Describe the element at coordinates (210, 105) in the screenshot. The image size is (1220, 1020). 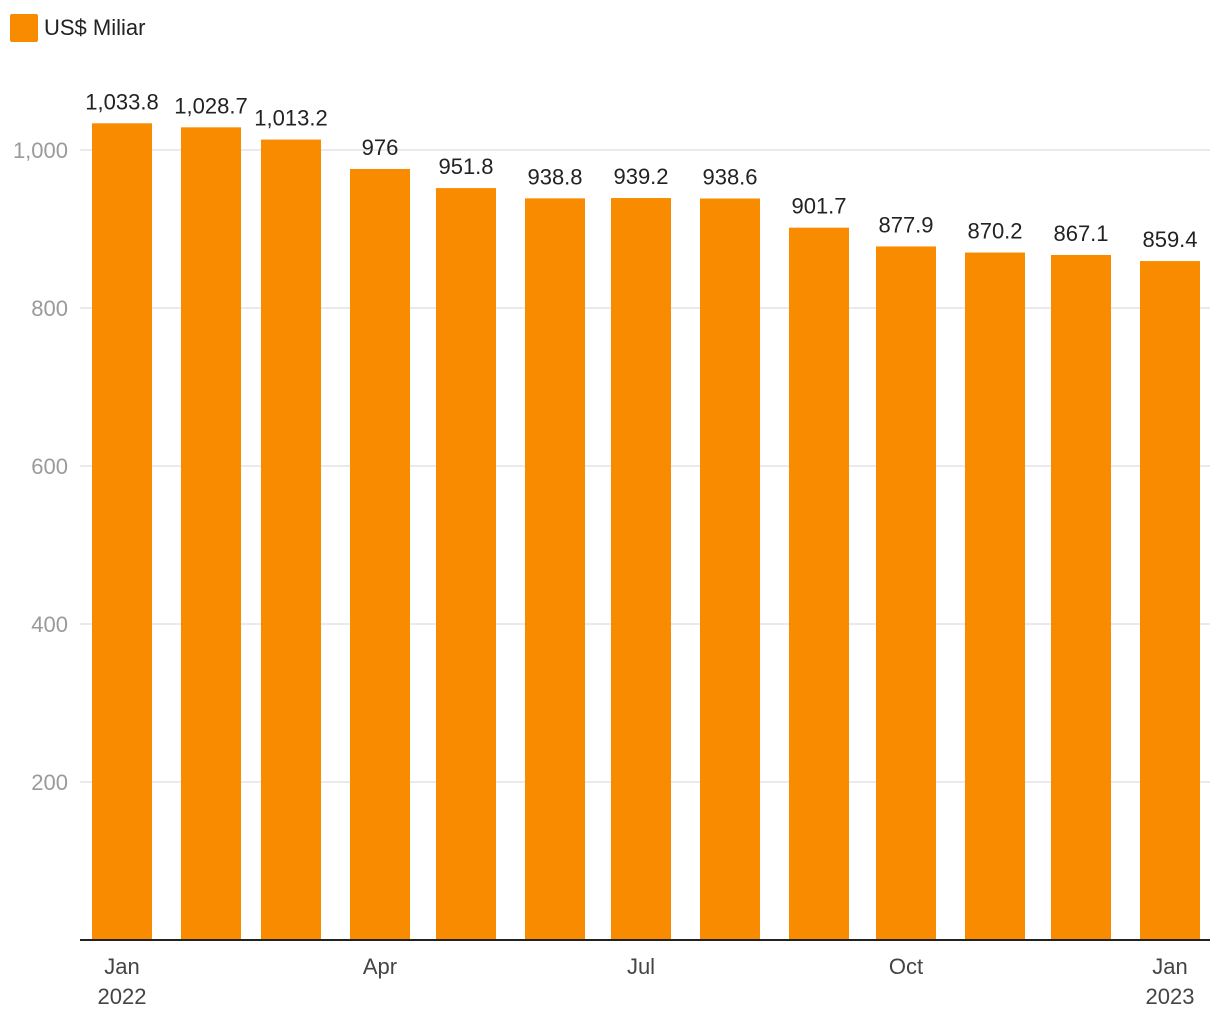
I see `data-label: 1,028.7` at that location.